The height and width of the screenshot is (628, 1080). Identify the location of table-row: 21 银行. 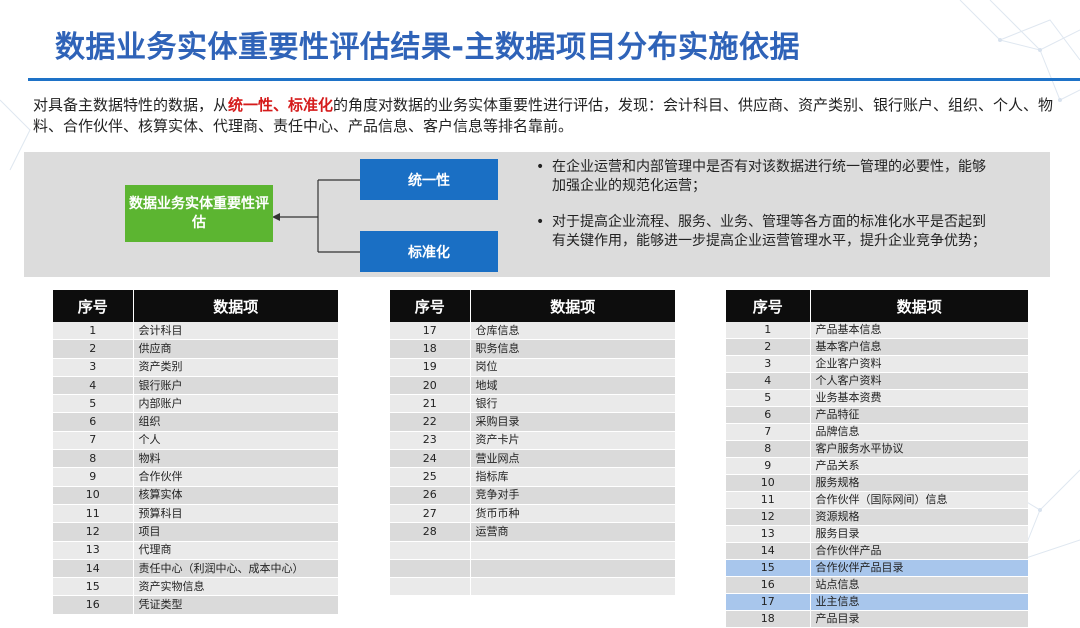
(532, 404).